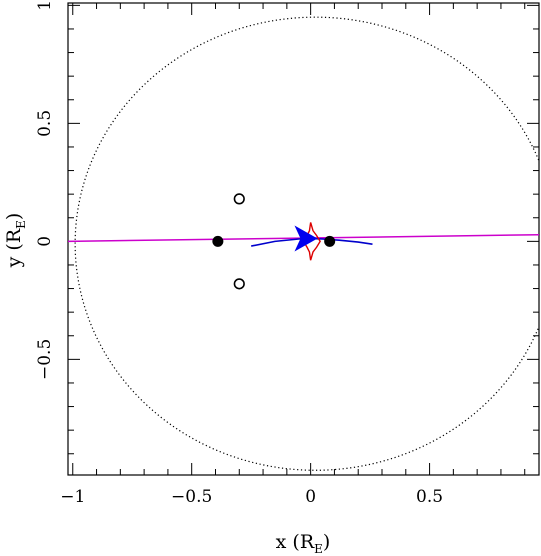 This screenshot has height=556, width=541. What do you see at coordinates (45, 123) in the screenshot?
I see `y-tick-label: 0.5` at bounding box center [45, 123].